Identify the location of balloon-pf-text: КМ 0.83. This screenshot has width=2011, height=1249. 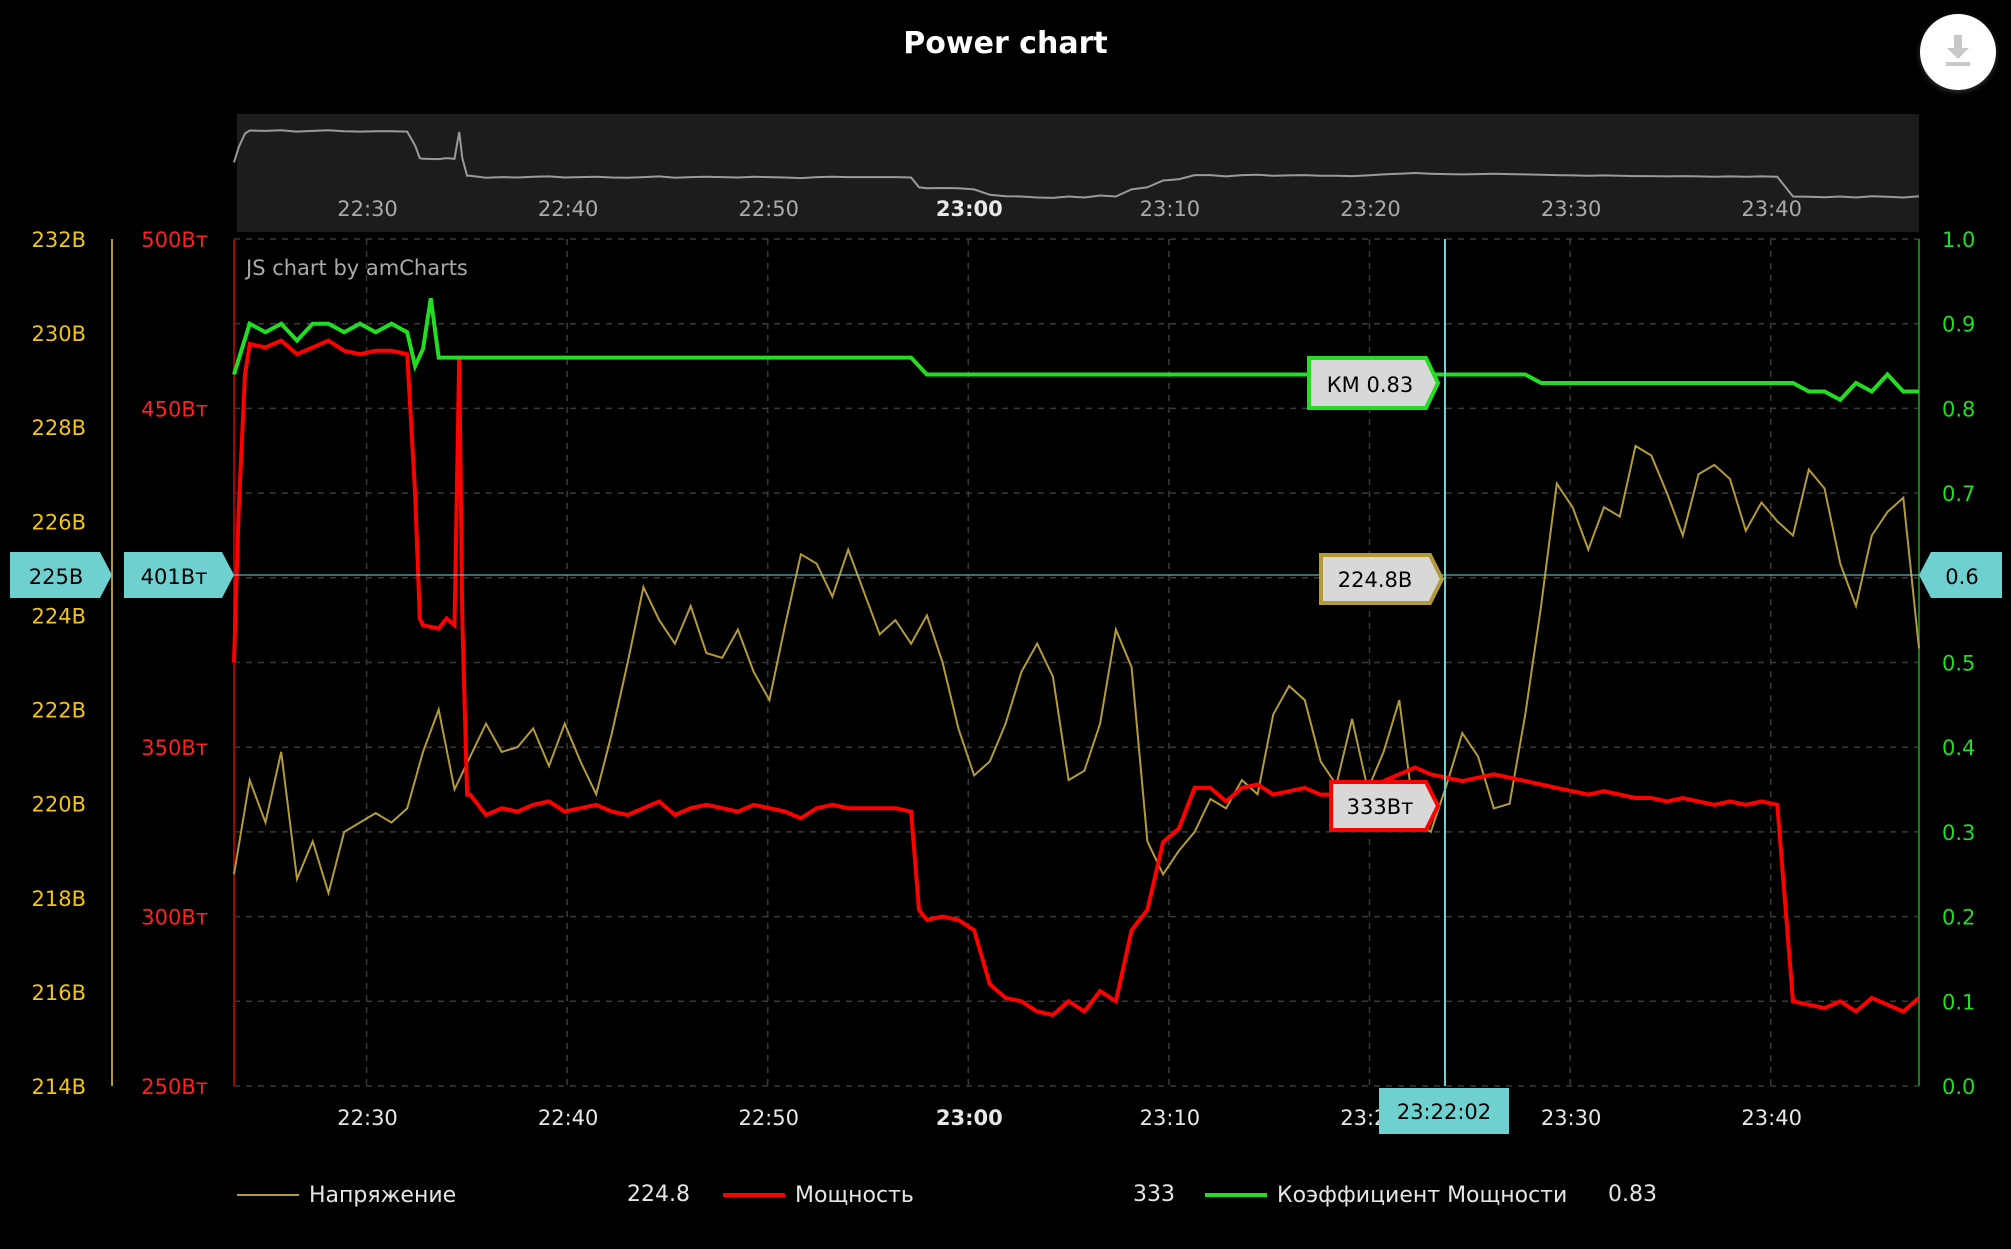
(1370, 385).